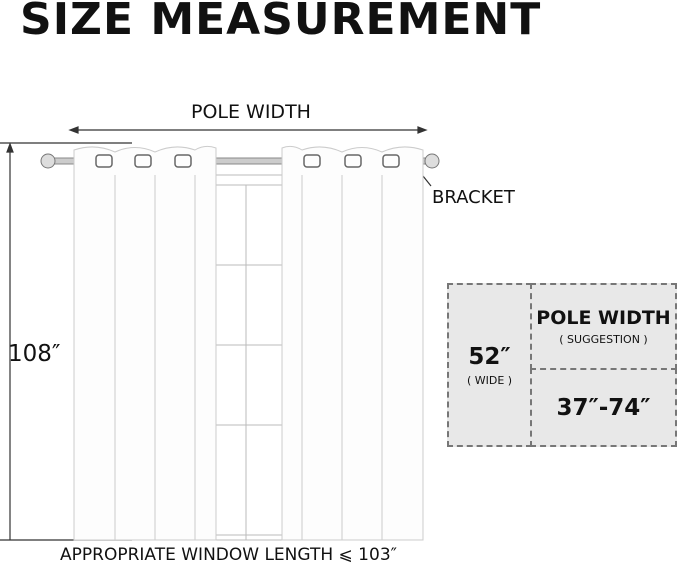 Image resolution: width=679 pixels, height=565 pixels. Describe the element at coordinates (247, 161) in the screenshot. I see `grommets` at that location.